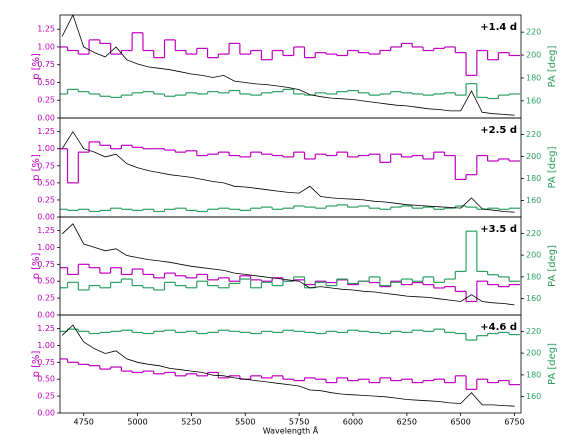  Describe the element at coordinates (498, 130) in the screenshot. I see `annotation: +2.5 d` at that location.